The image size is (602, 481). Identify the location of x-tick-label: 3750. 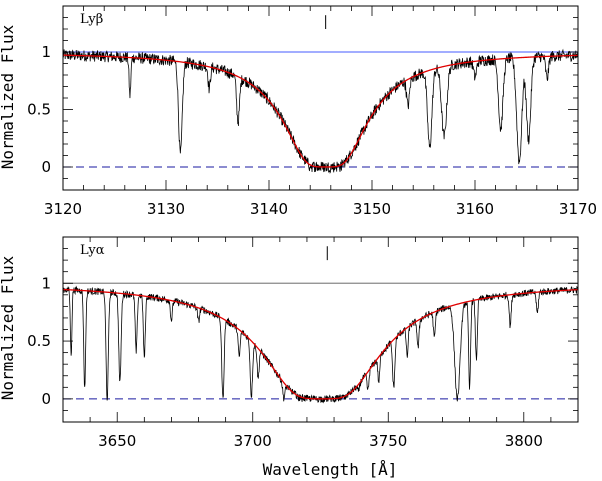
(388, 441).